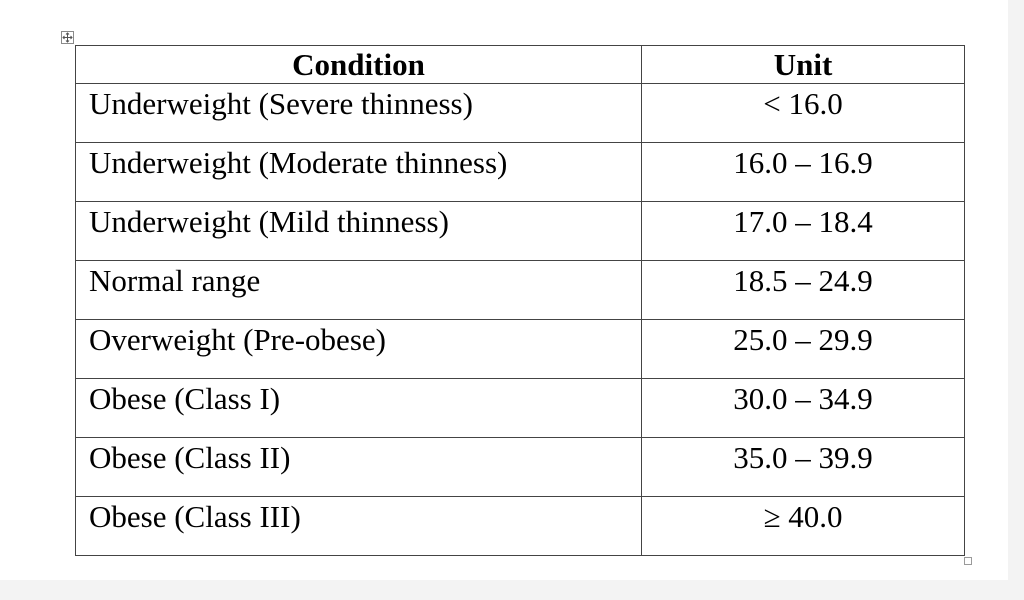 Image resolution: width=1024 pixels, height=600 pixels. I want to click on table-row: Obese (Class III) ≥ 40.0, so click(520, 526).